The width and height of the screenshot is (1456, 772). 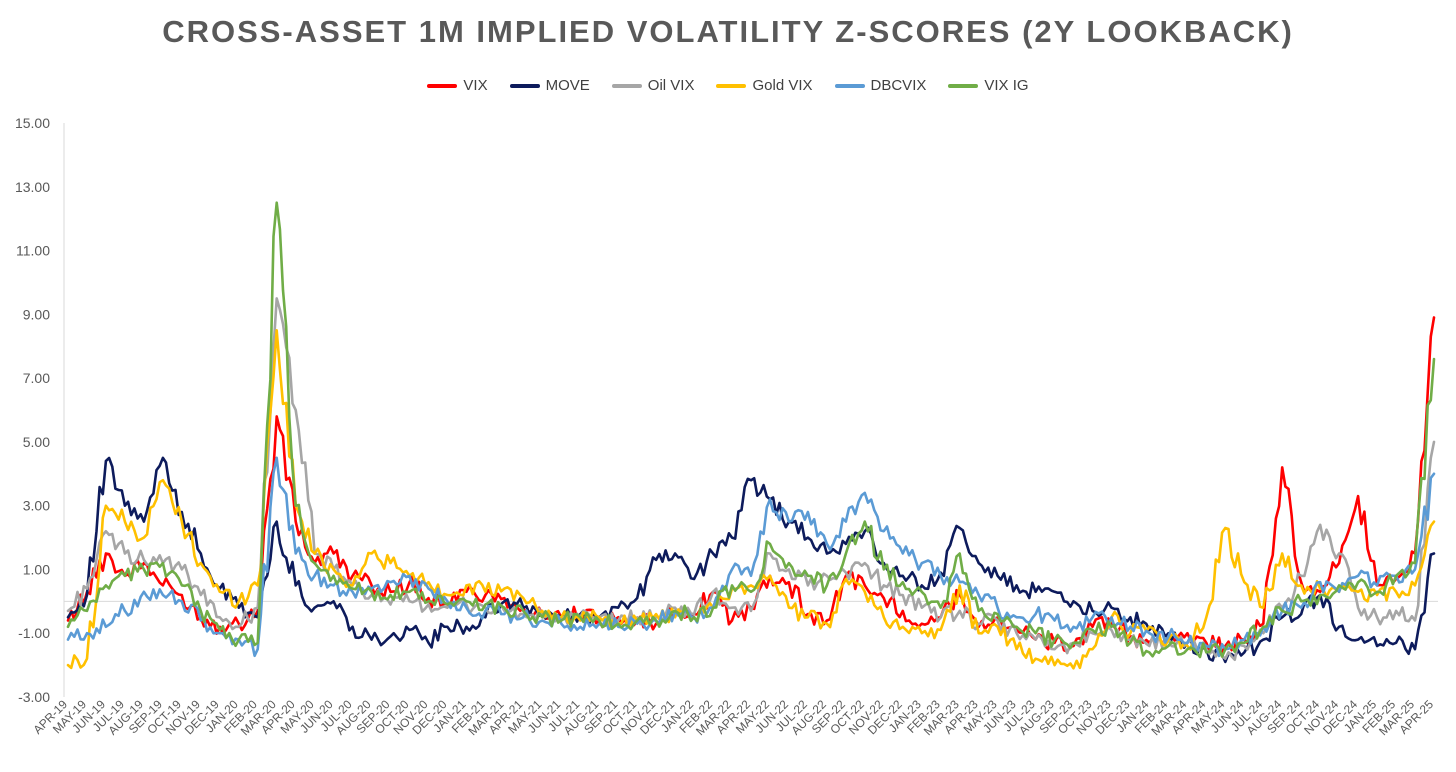 I want to click on legend-label: Oil VIX, so click(x=671, y=85).